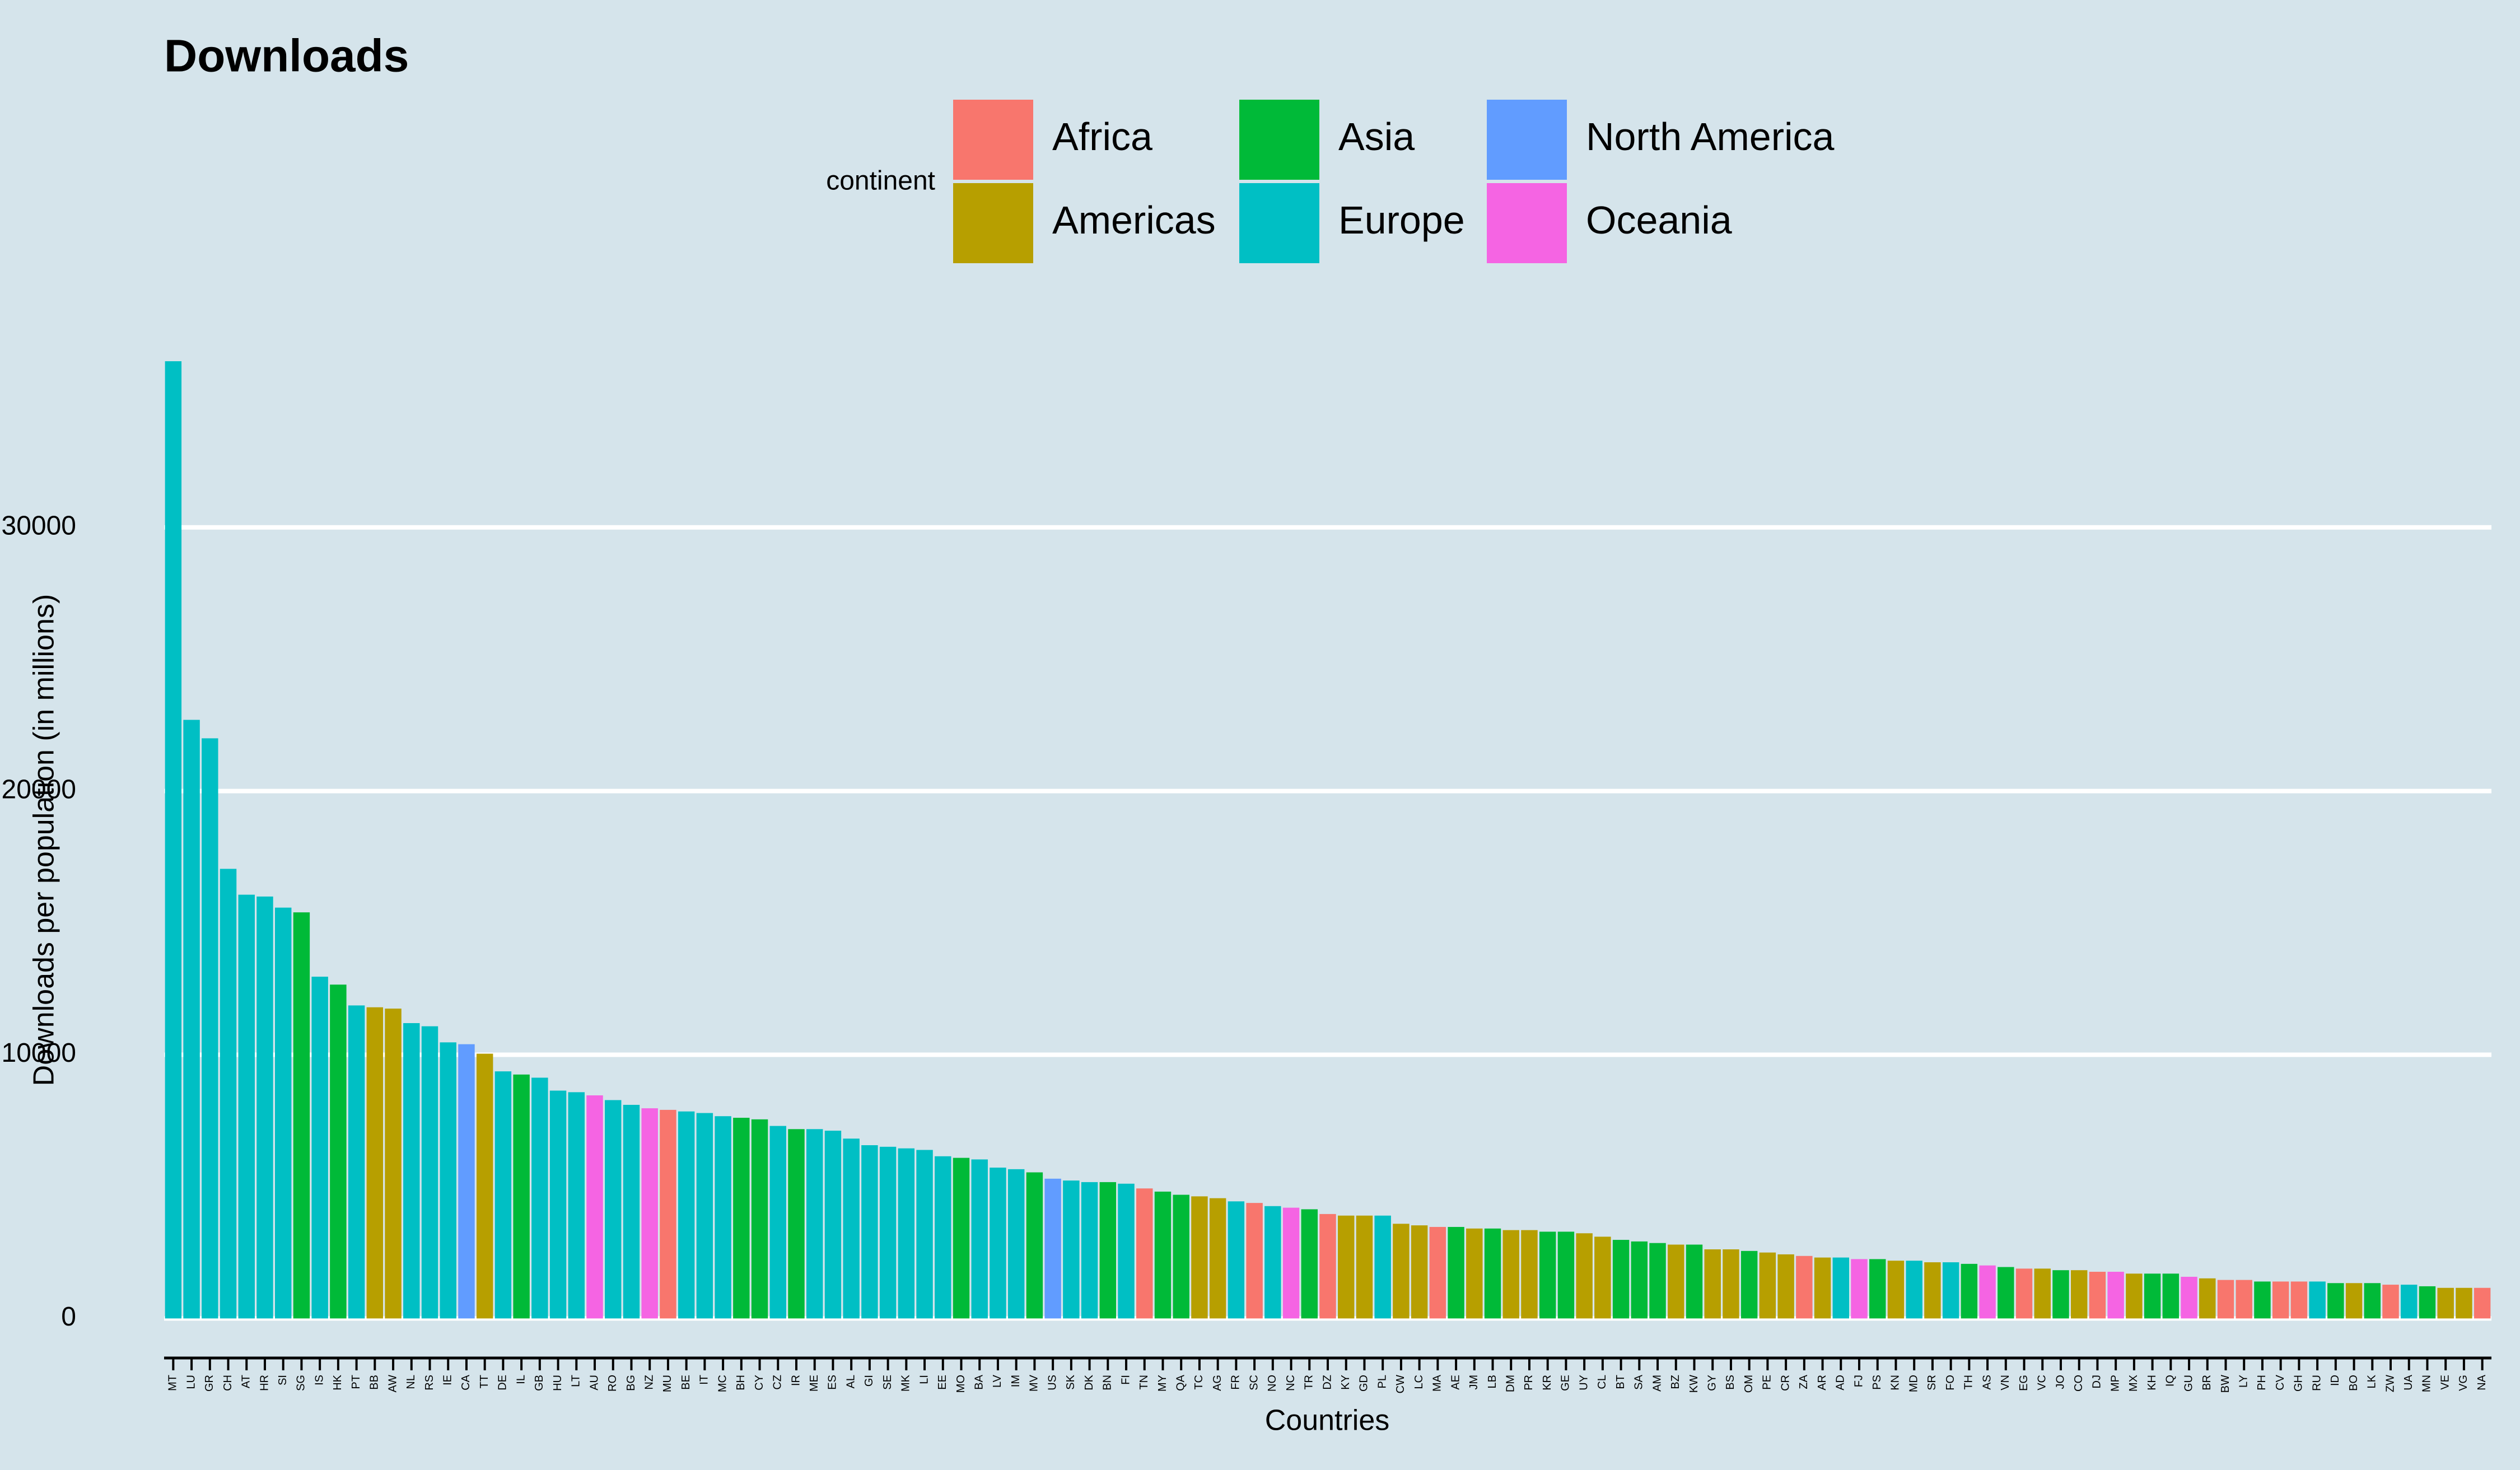 The height and width of the screenshot is (1470, 2520). Describe the element at coordinates (2152, 1383) in the screenshot. I see `x-tick-label: KH` at that location.